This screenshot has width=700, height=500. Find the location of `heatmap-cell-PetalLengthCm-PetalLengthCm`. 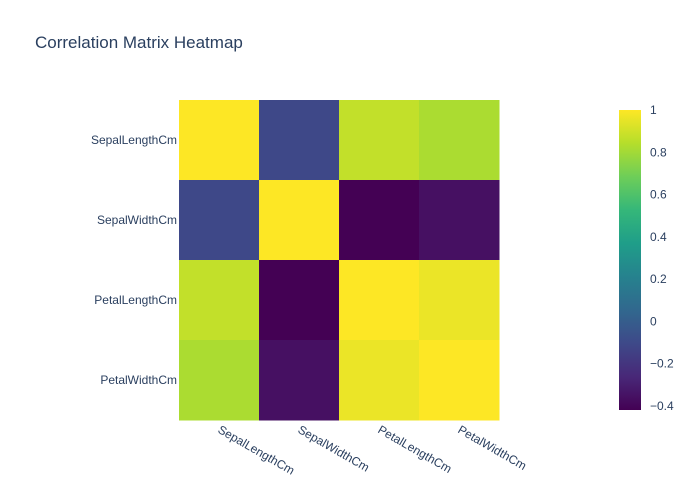

heatmap-cell-PetalLengthCm-PetalLengthCm is located at coordinates (379, 300).